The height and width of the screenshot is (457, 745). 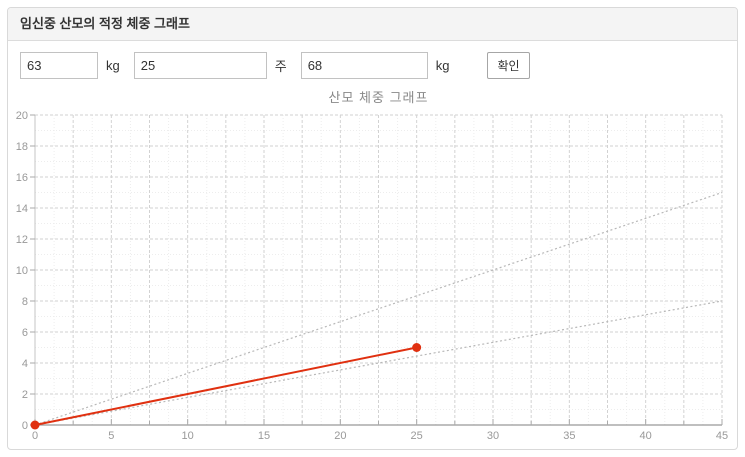 I want to click on unit-label-kg: kg, so click(x=113, y=65).